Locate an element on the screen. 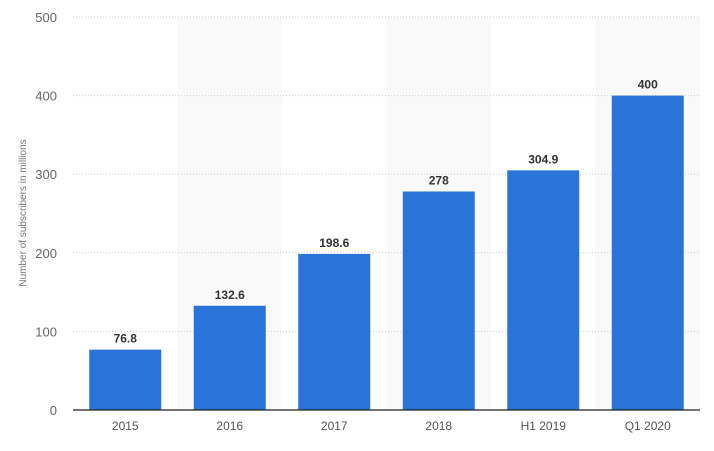 The width and height of the screenshot is (714, 451). y-tick-label: 200 is located at coordinates (46, 253).